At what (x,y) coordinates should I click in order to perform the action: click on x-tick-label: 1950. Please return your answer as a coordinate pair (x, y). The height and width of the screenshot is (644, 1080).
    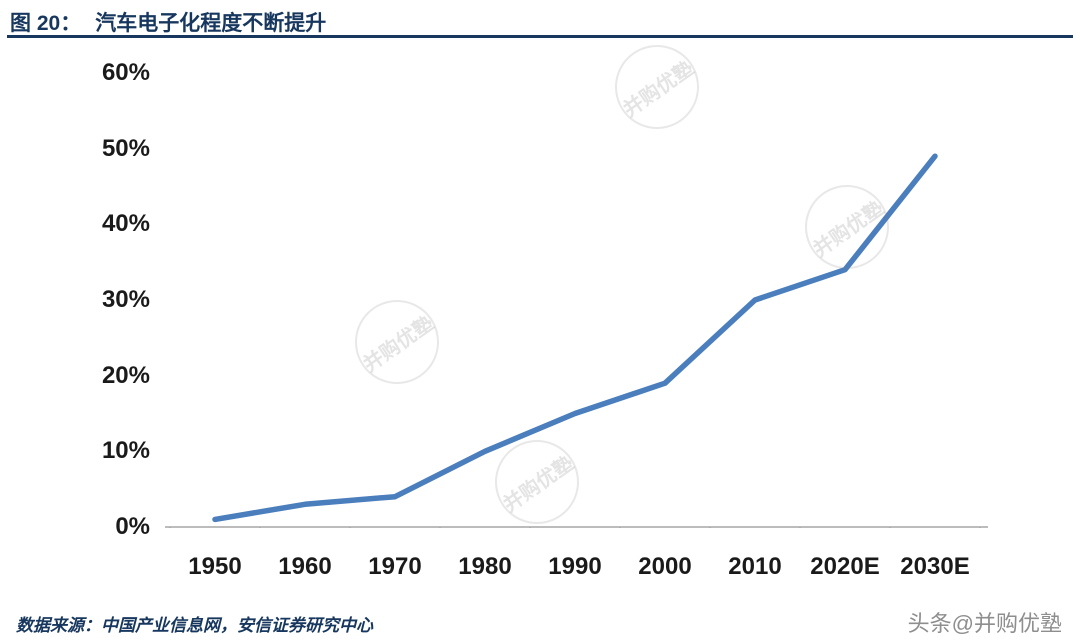
    Looking at the image, I should click on (215, 566).